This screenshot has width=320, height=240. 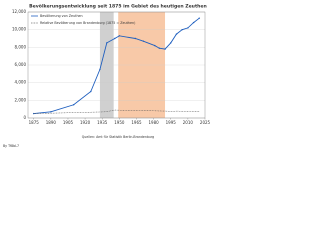 I want to click on series-line, so click(x=116, y=111).